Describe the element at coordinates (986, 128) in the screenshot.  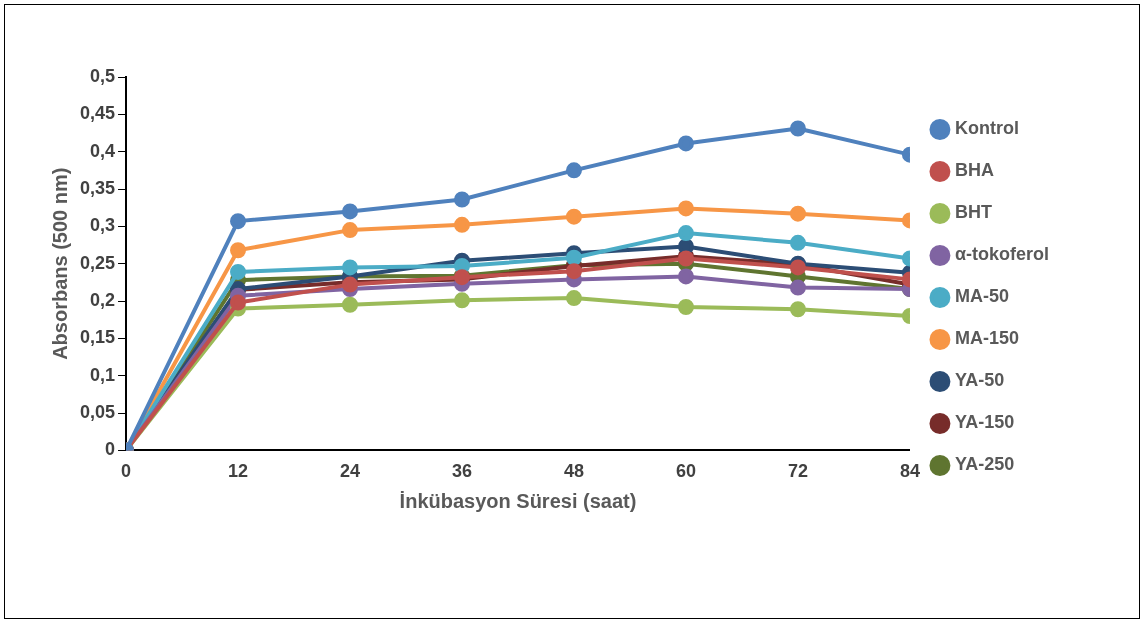
I see `legend-label: Kontrol` at that location.